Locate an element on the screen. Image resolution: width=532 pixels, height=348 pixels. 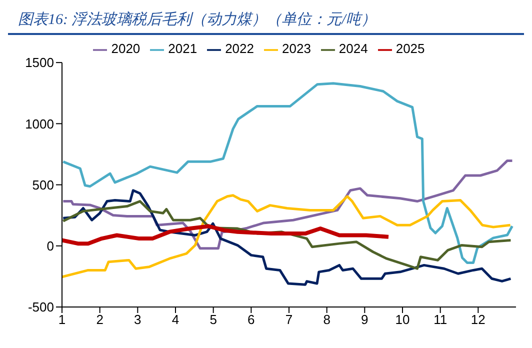
y-tick-label: 500 is located at coordinates (43, 184).